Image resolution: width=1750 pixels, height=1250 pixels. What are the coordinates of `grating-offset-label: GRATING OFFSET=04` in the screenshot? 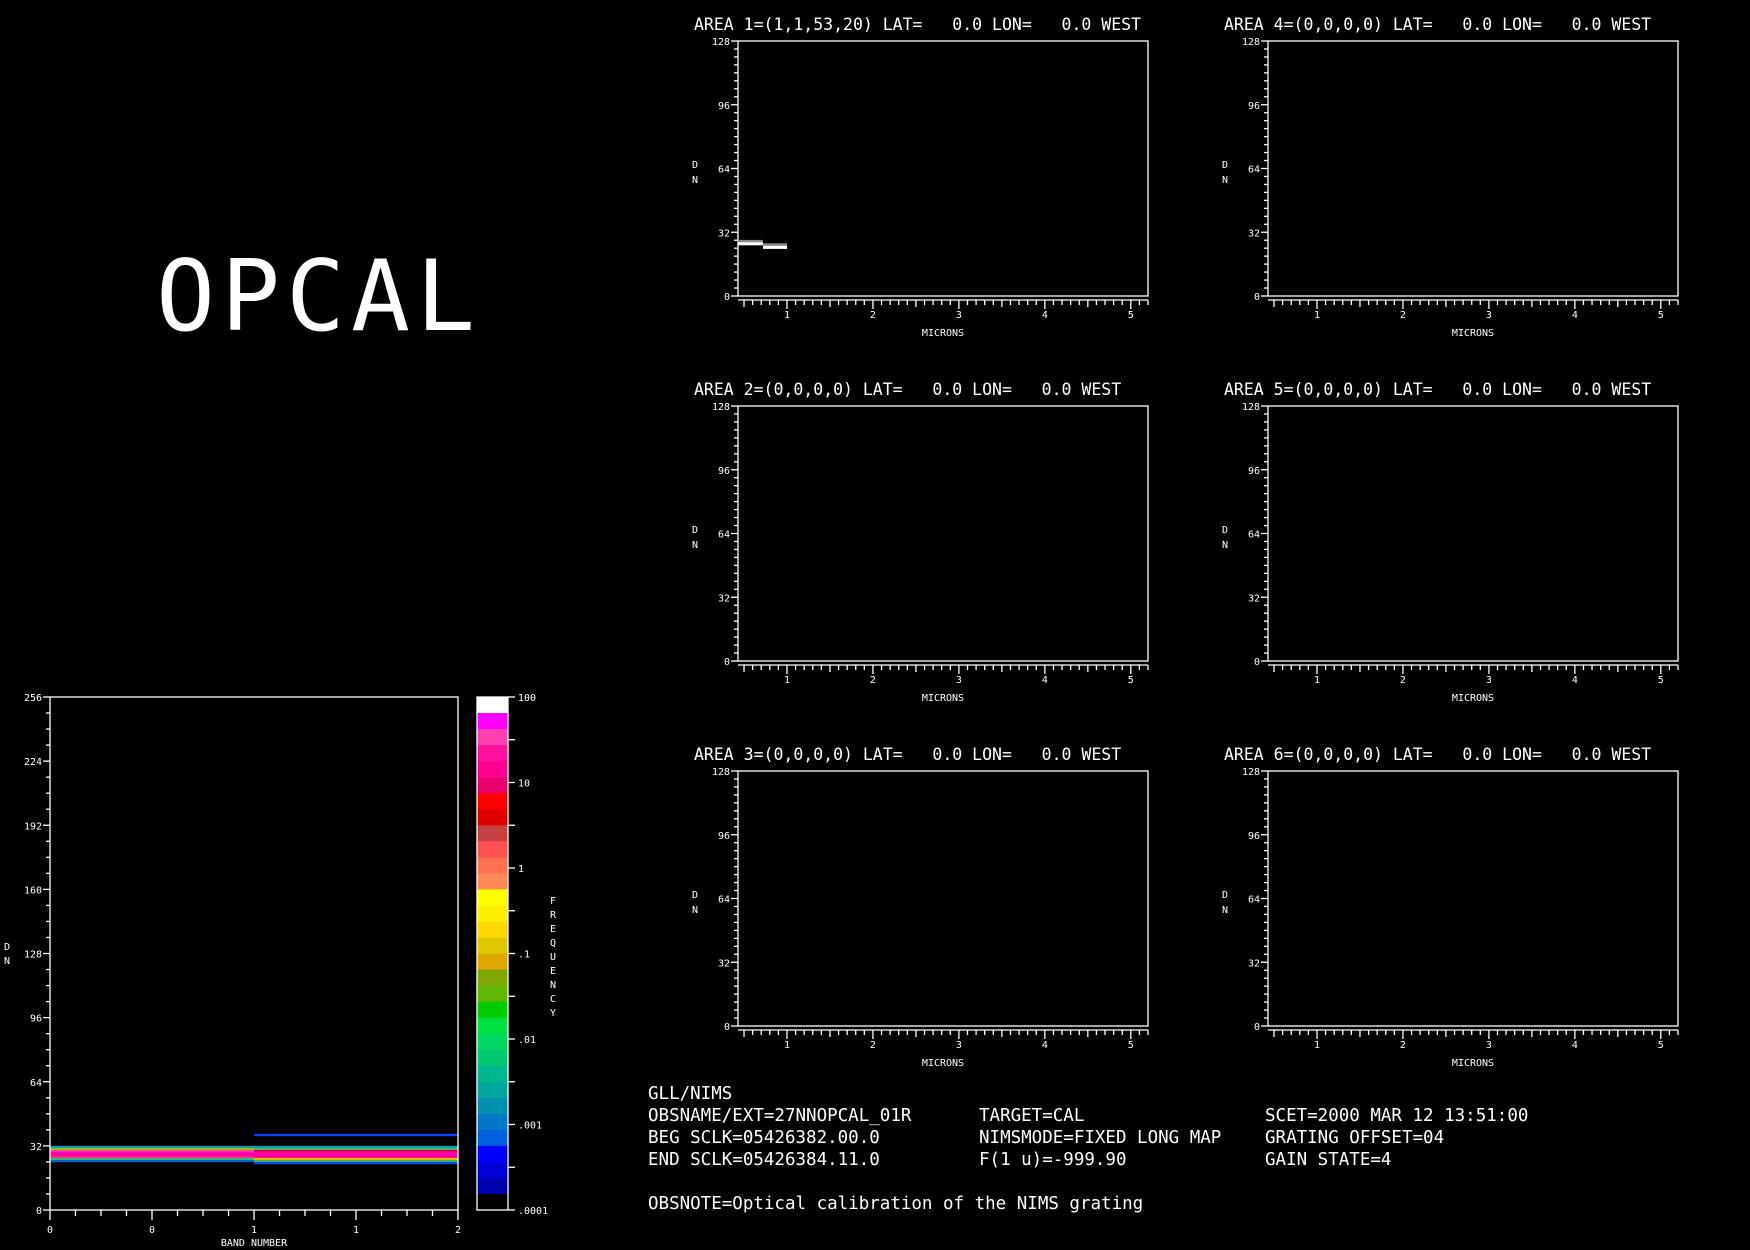 It's located at (1355, 1138).